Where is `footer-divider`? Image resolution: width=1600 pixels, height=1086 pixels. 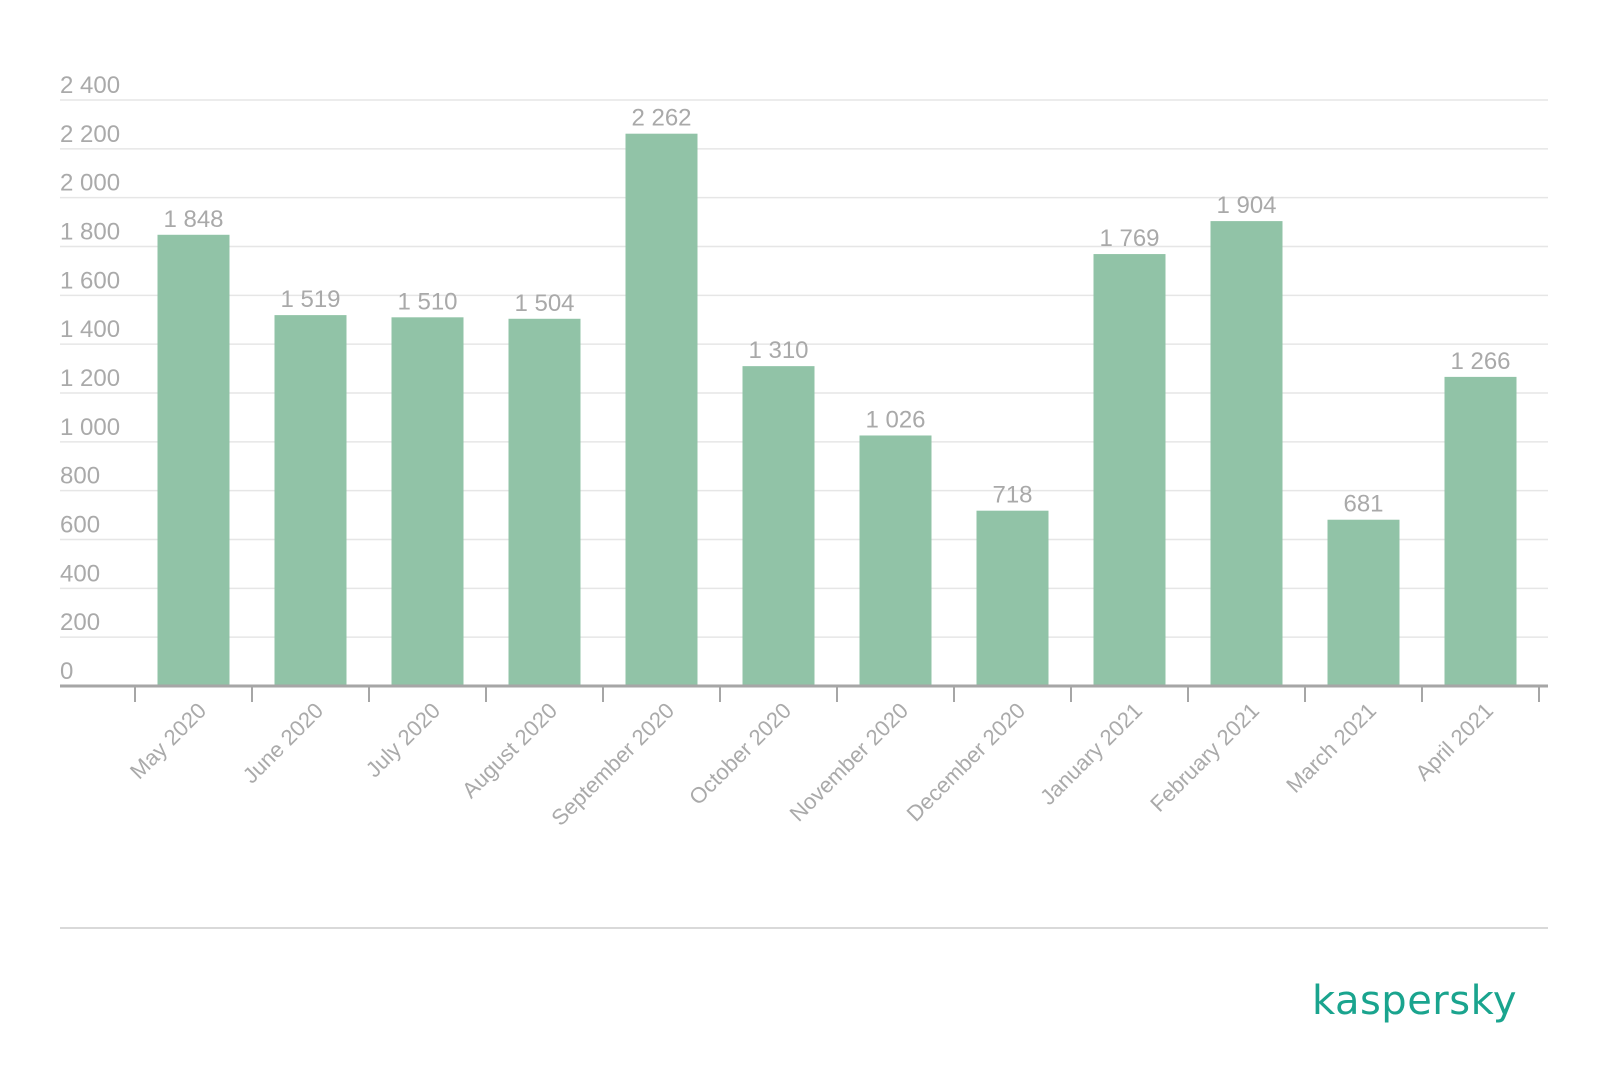 footer-divider is located at coordinates (804, 928).